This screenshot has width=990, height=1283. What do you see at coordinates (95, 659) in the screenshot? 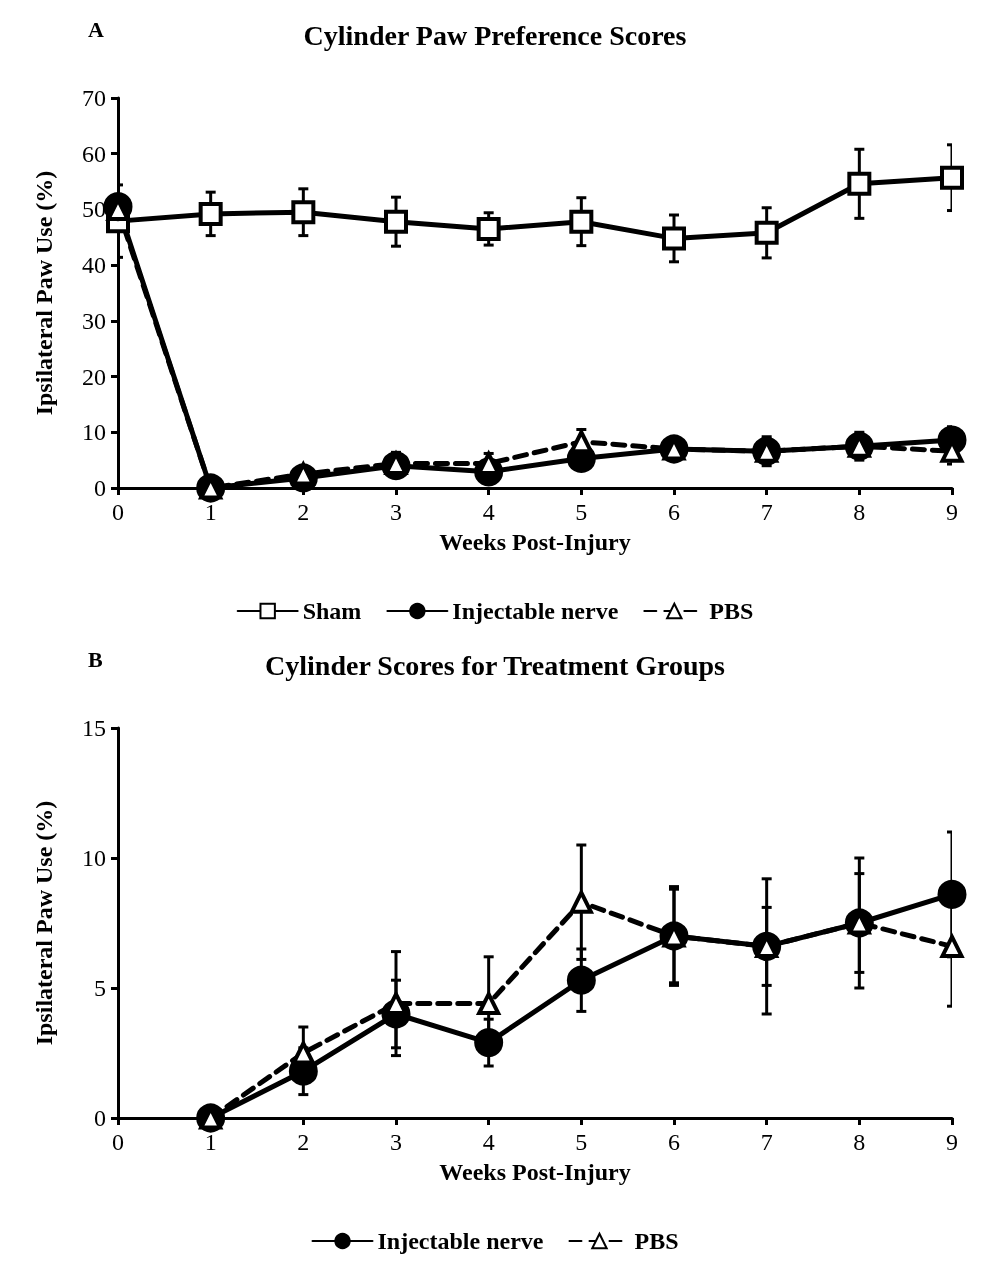
I see `text: B` at bounding box center [95, 659].